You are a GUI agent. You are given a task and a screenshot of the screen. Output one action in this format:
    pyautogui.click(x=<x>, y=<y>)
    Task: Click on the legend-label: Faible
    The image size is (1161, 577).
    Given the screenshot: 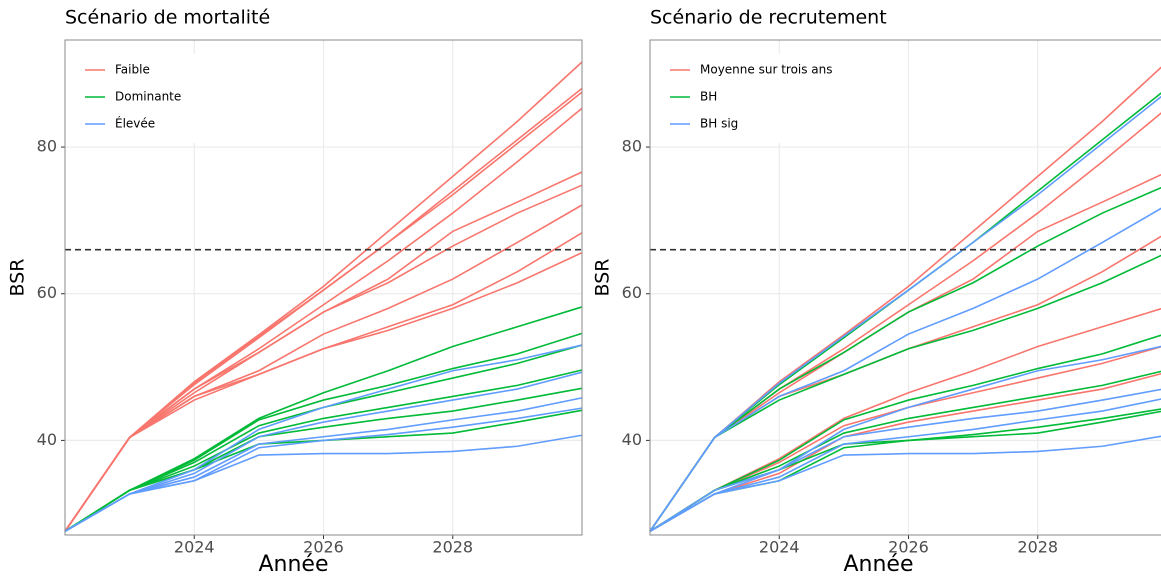 What is the action you would take?
    pyautogui.click(x=132, y=70)
    